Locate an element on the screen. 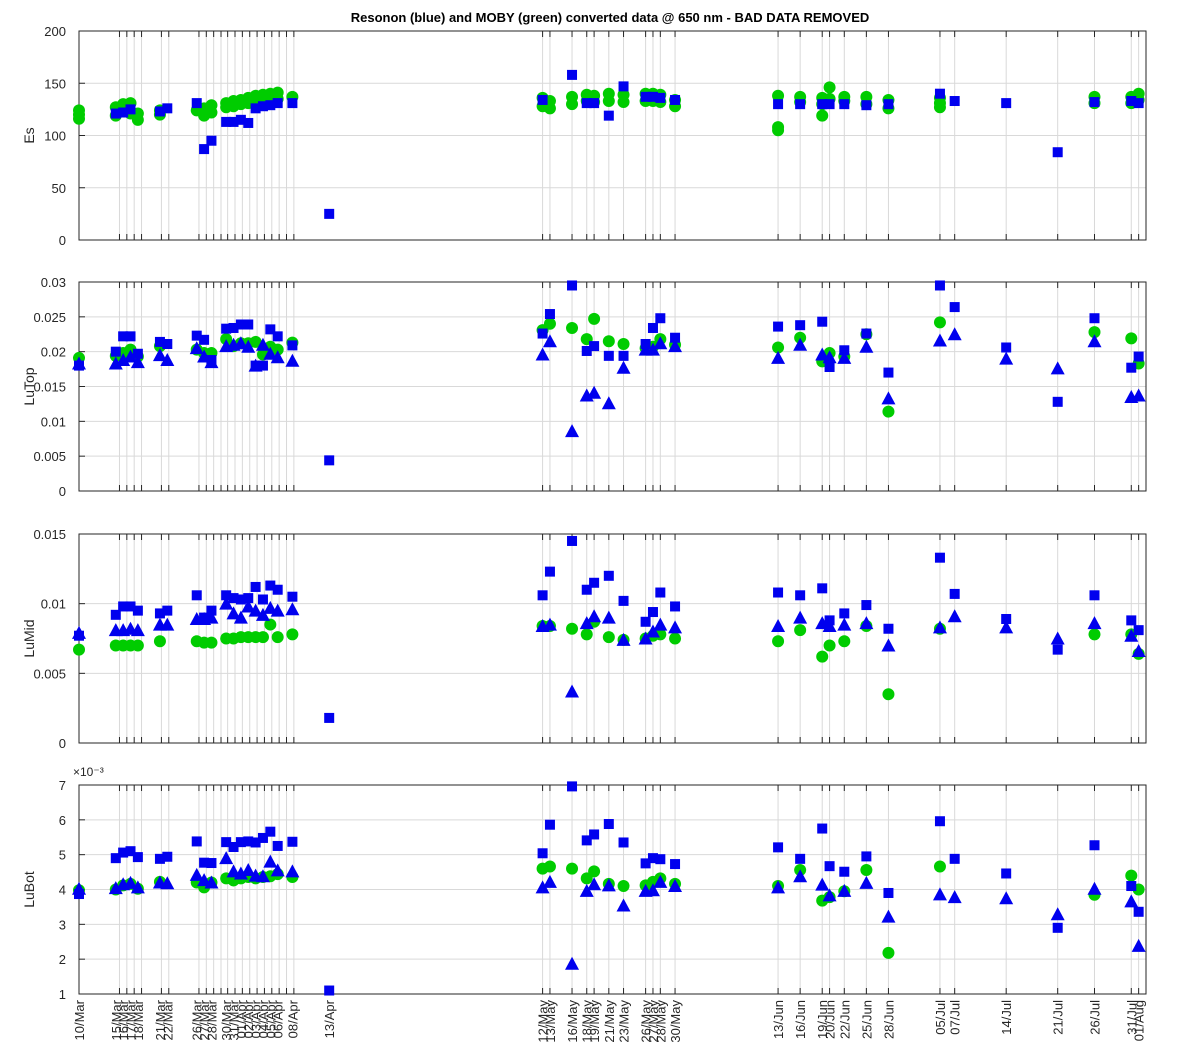  x-tick-label: 28/Jun is located at coordinates (888, 1019).